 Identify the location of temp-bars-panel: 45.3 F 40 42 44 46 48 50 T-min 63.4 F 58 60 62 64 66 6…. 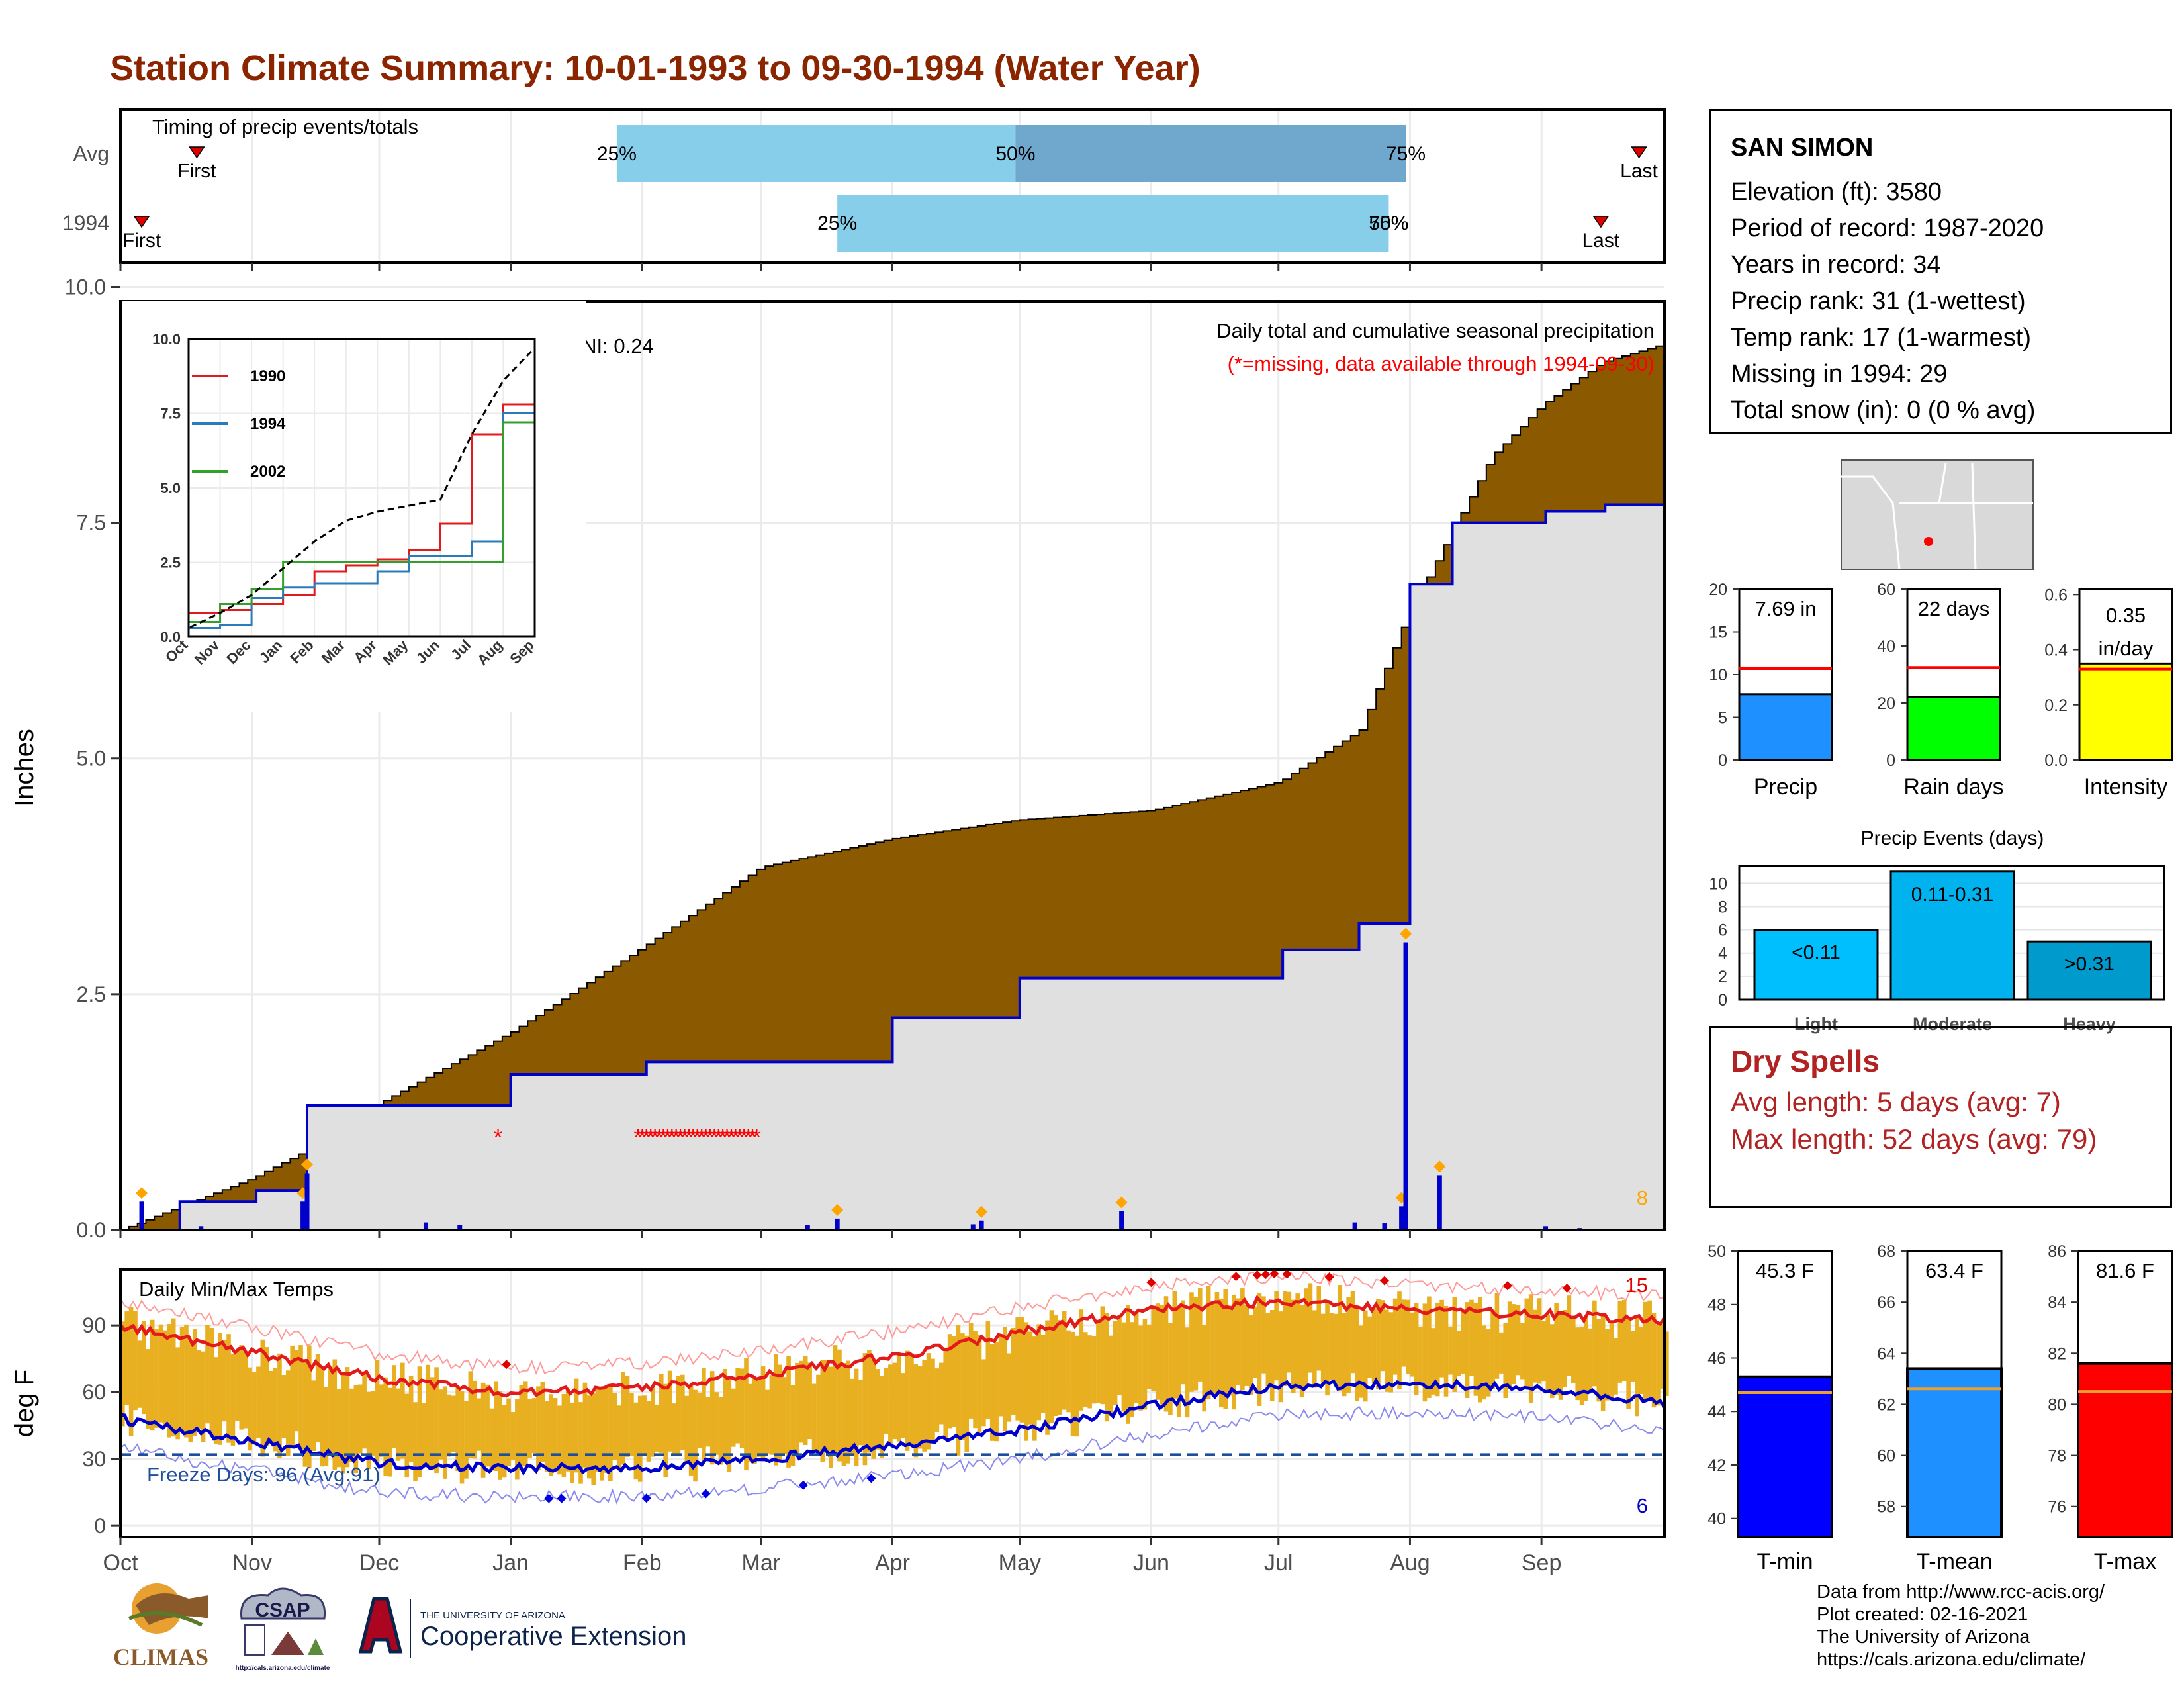
(1940, 1408).